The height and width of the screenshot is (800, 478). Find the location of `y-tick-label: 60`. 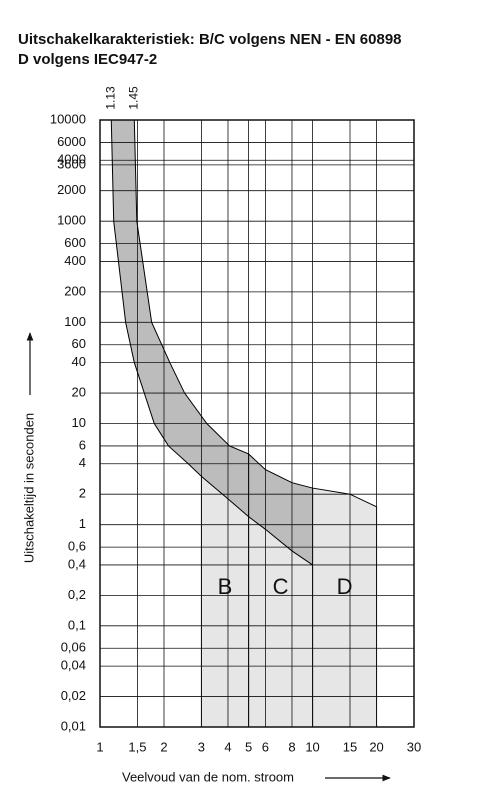

y-tick-label: 60 is located at coordinates (79, 343).